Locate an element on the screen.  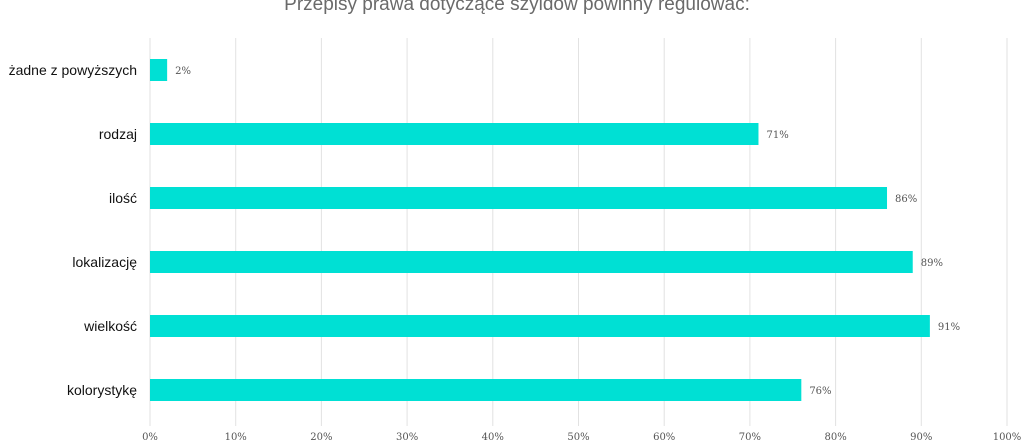
x-tick-label: 10% is located at coordinates (236, 437).